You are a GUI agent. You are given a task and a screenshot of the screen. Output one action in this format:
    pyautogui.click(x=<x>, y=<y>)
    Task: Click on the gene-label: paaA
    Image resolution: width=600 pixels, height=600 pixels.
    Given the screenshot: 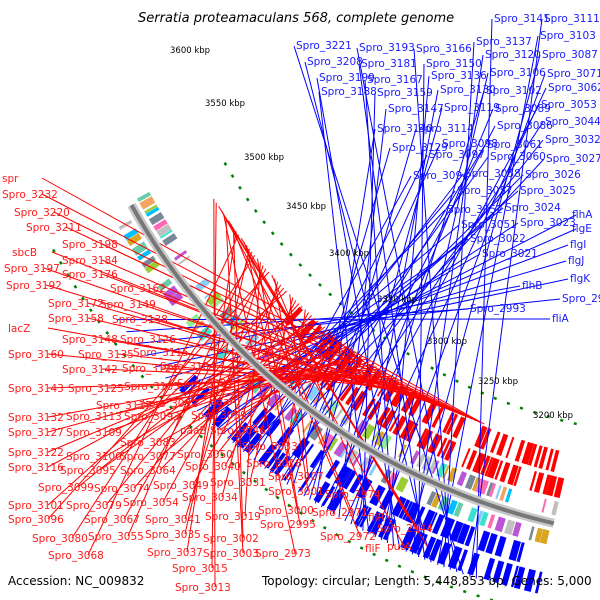 What is the action you would take?
    pyautogui.click(x=224, y=402)
    